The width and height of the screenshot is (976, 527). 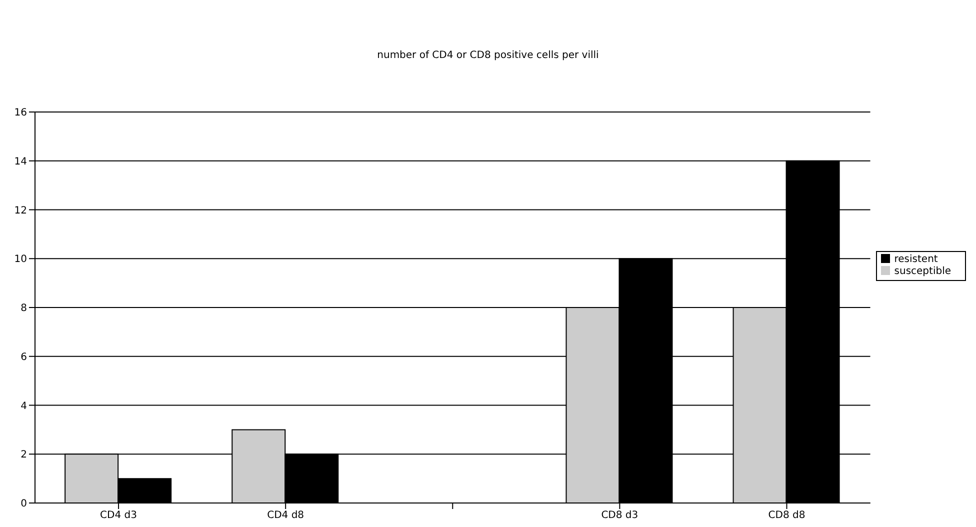 What do you see at coordinates (23, 308) in the screenshot?
I see `y-tick-label: 8` at bounding box center [23, 308].